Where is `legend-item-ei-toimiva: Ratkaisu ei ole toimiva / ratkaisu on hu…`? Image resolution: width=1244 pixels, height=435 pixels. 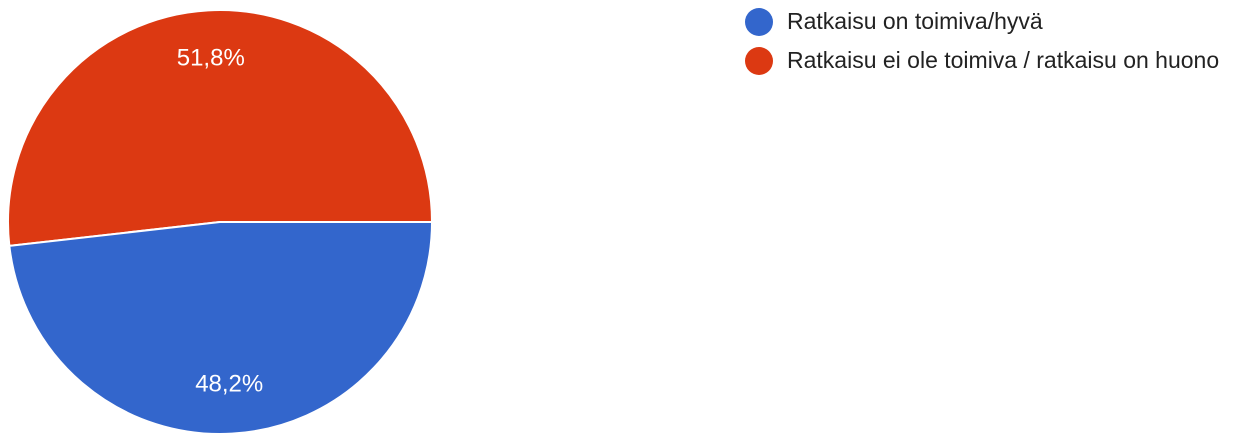 legend-item-ei-toimiva: Ratkaisu ei ole toimiva / ratkaisu on hu… is located at coordinates (992, 60).